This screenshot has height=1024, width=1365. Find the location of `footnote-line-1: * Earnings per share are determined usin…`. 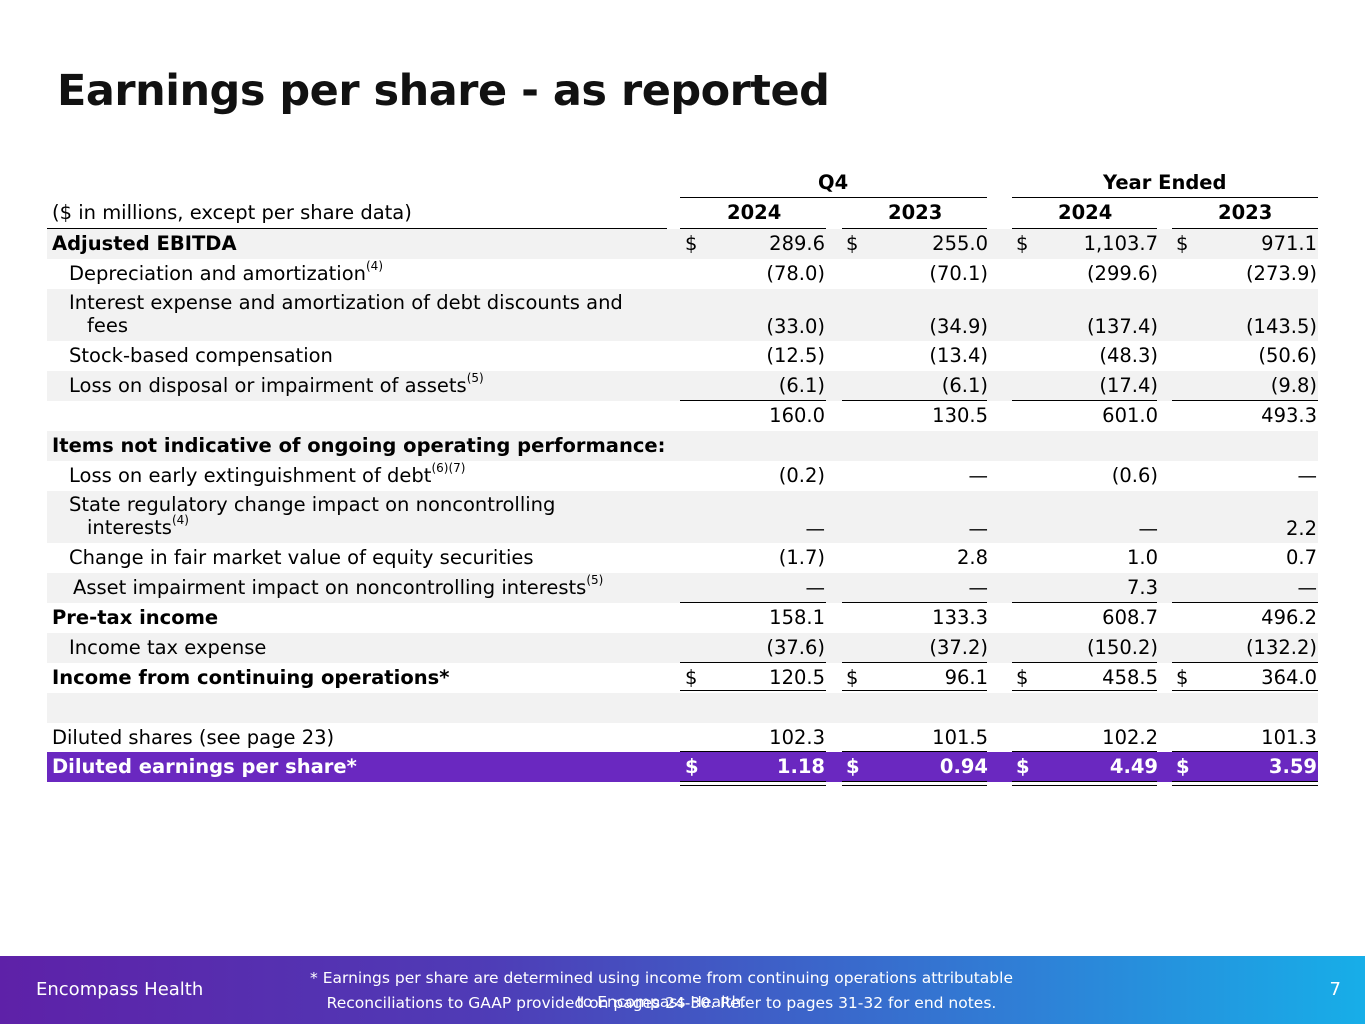

footnote-line-1: * Earnings per share are determined usin… is located at coordinates (661, 990).